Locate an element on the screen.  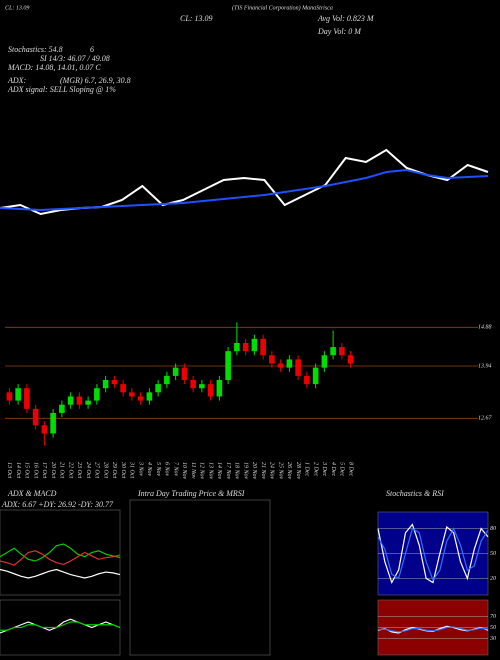
y-tick-label: 13.94 is located at coordinates (485, 365).